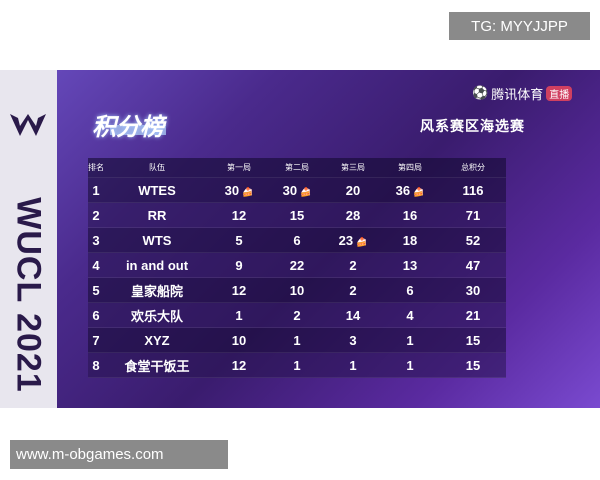 Image resolution: width=600 pixels, height=480 pixels. I want to click on total-cell: 116, so click(473, 190).